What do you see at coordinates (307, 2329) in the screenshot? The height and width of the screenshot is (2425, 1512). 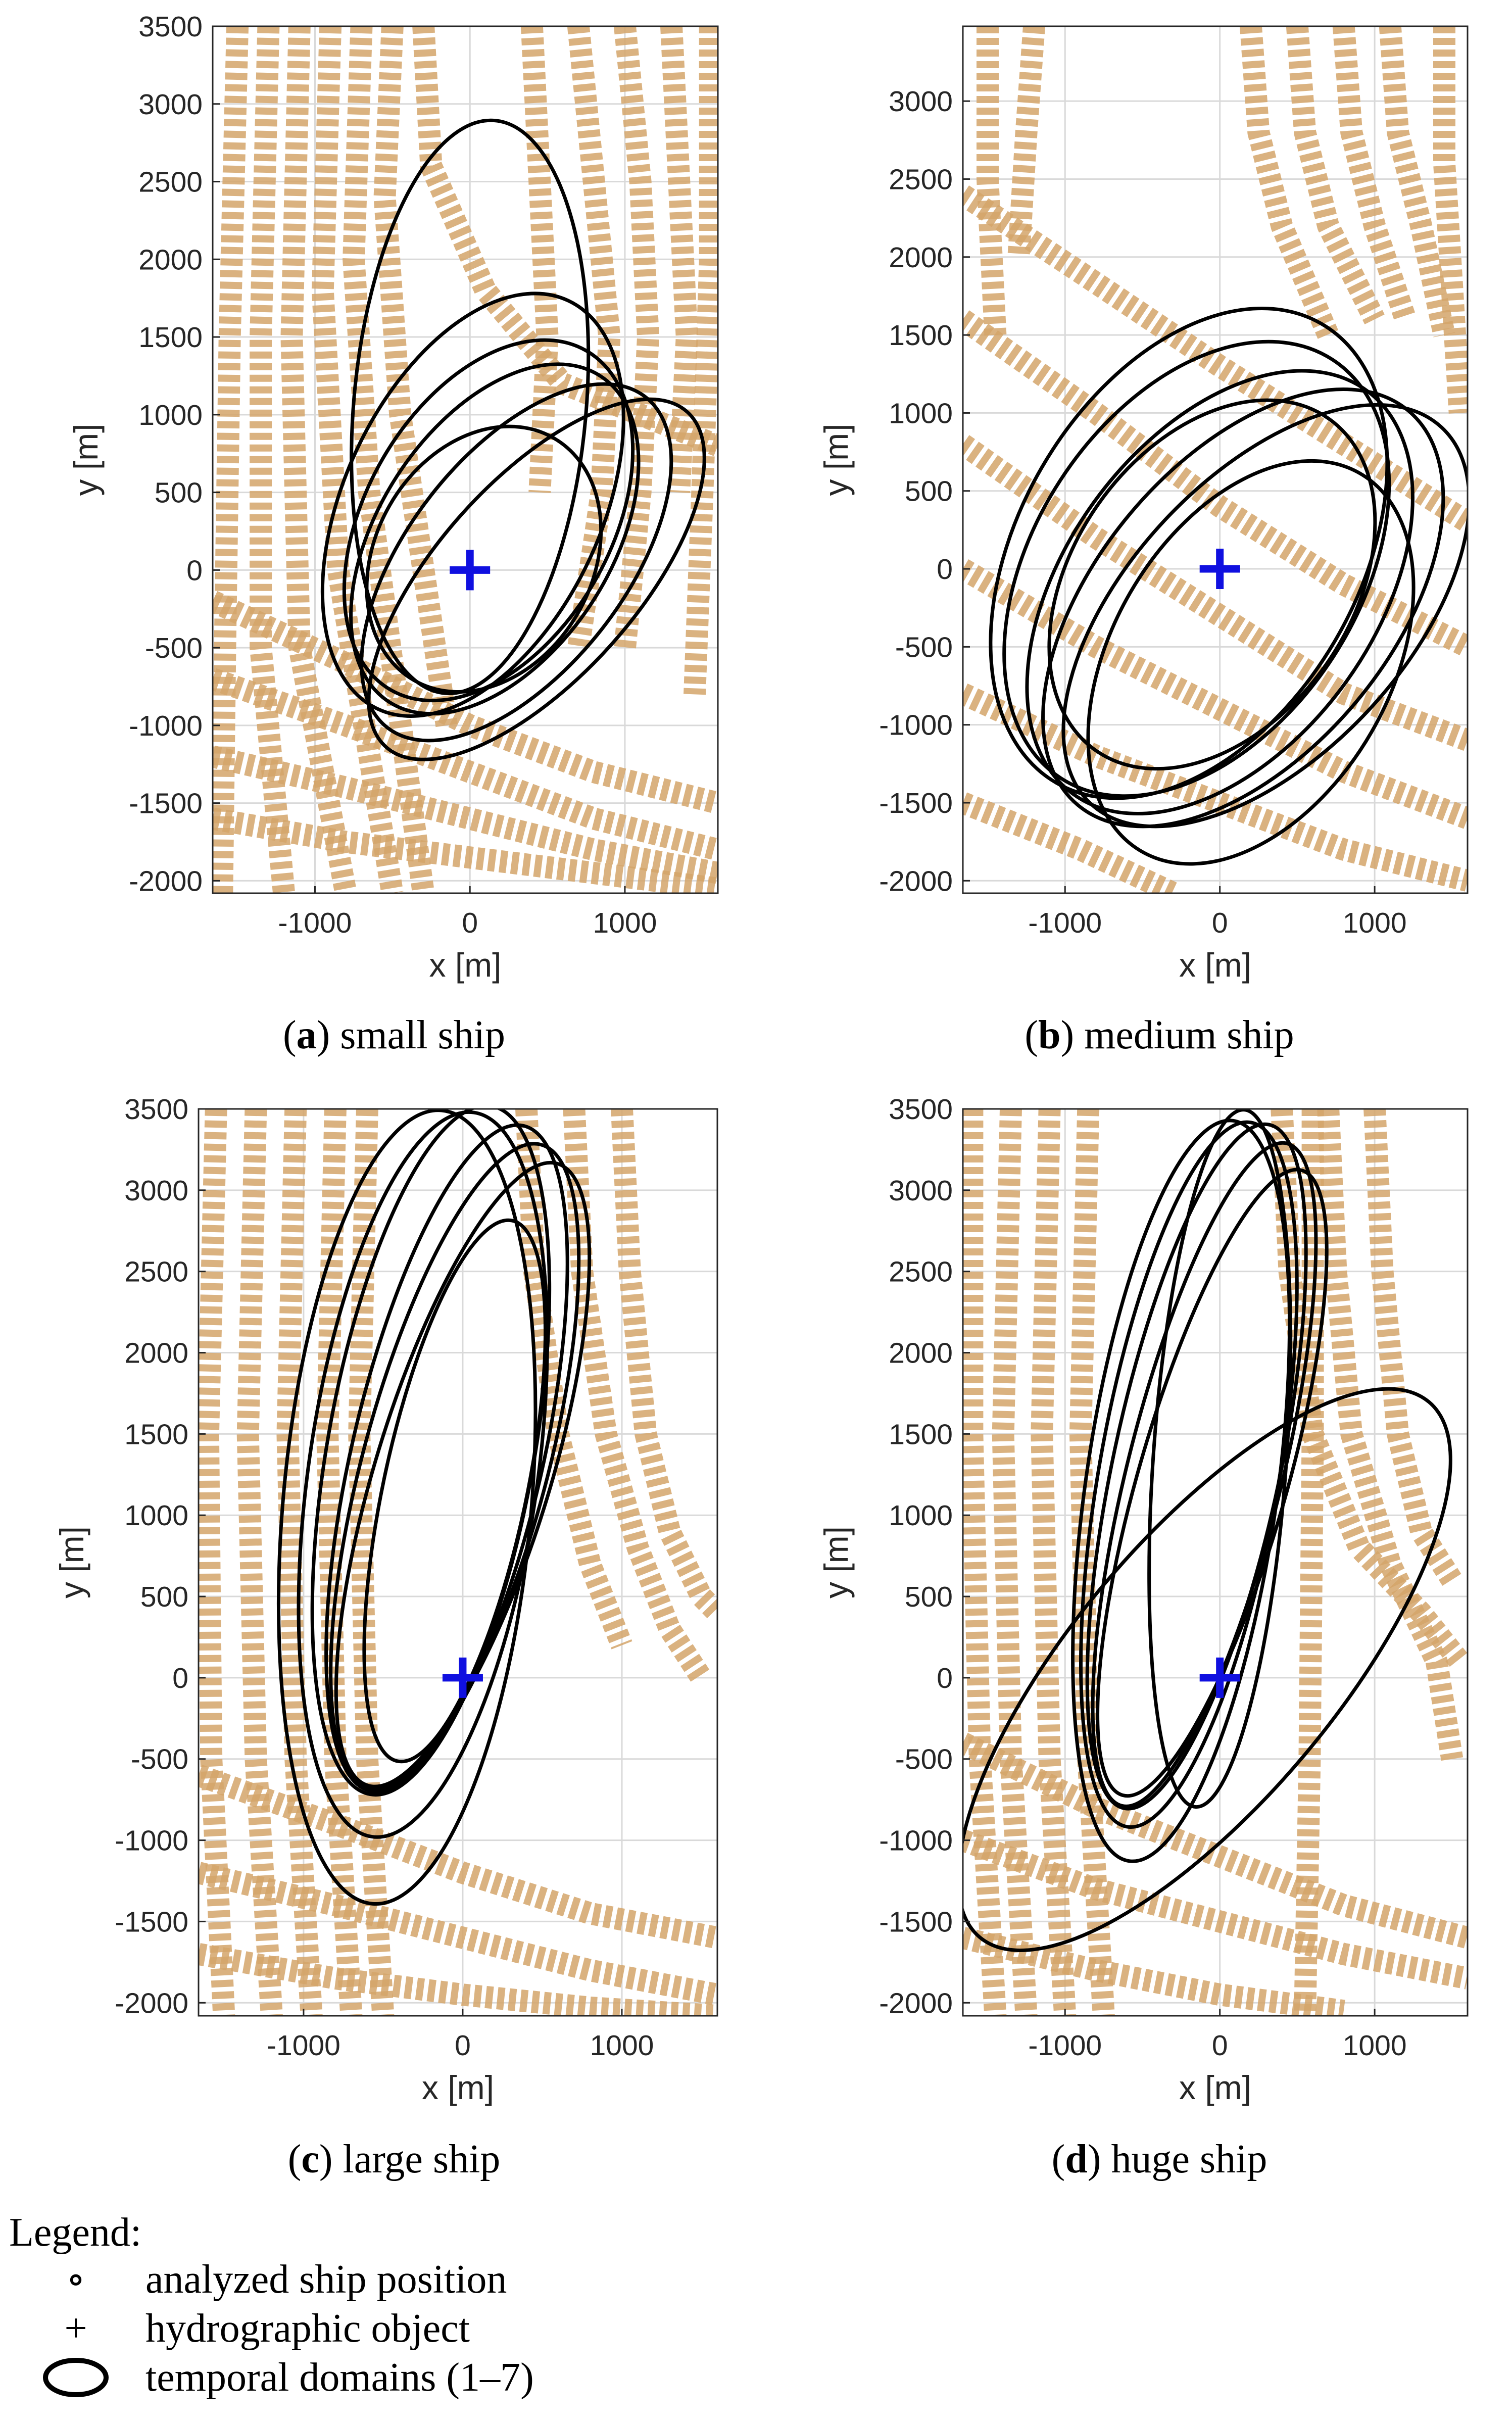 I see `legend-object-label: hydrographic object` at bounding box center [307, 2329].